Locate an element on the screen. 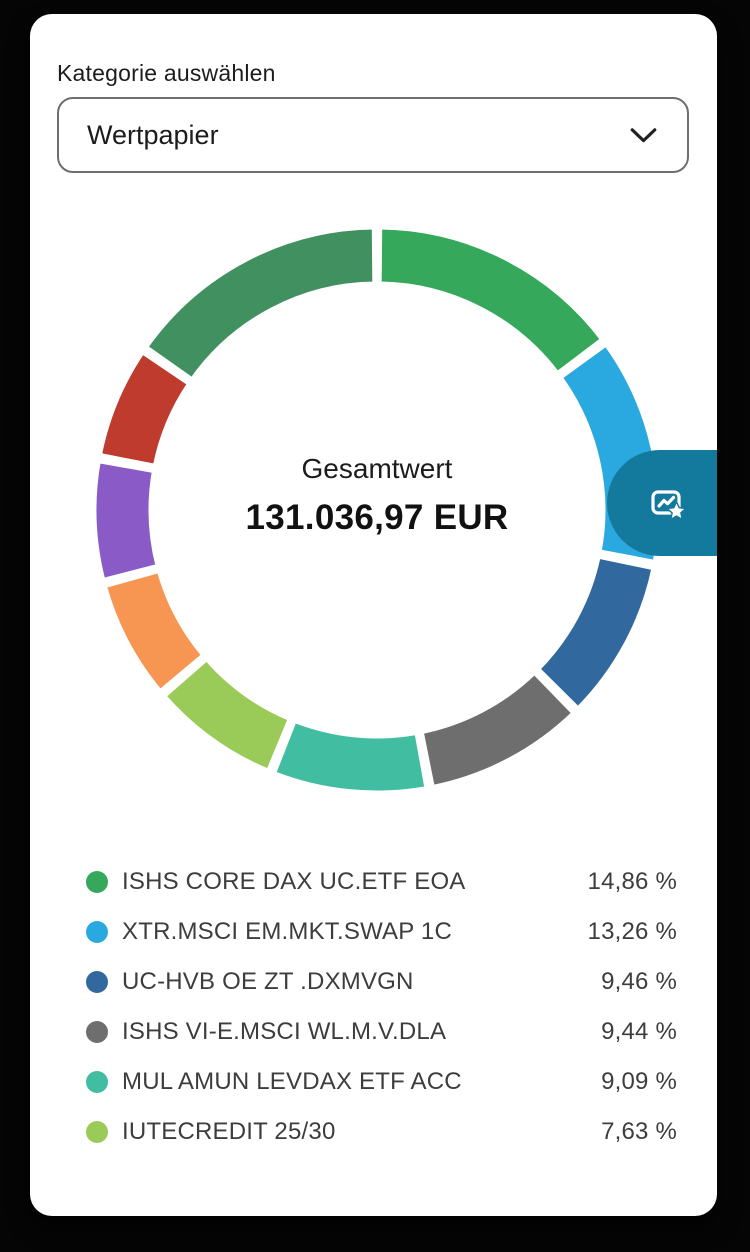  legend-row-2: UC-HVB OE ZT .DXMVGN 9,46 % is located at coordinates (381, 982).